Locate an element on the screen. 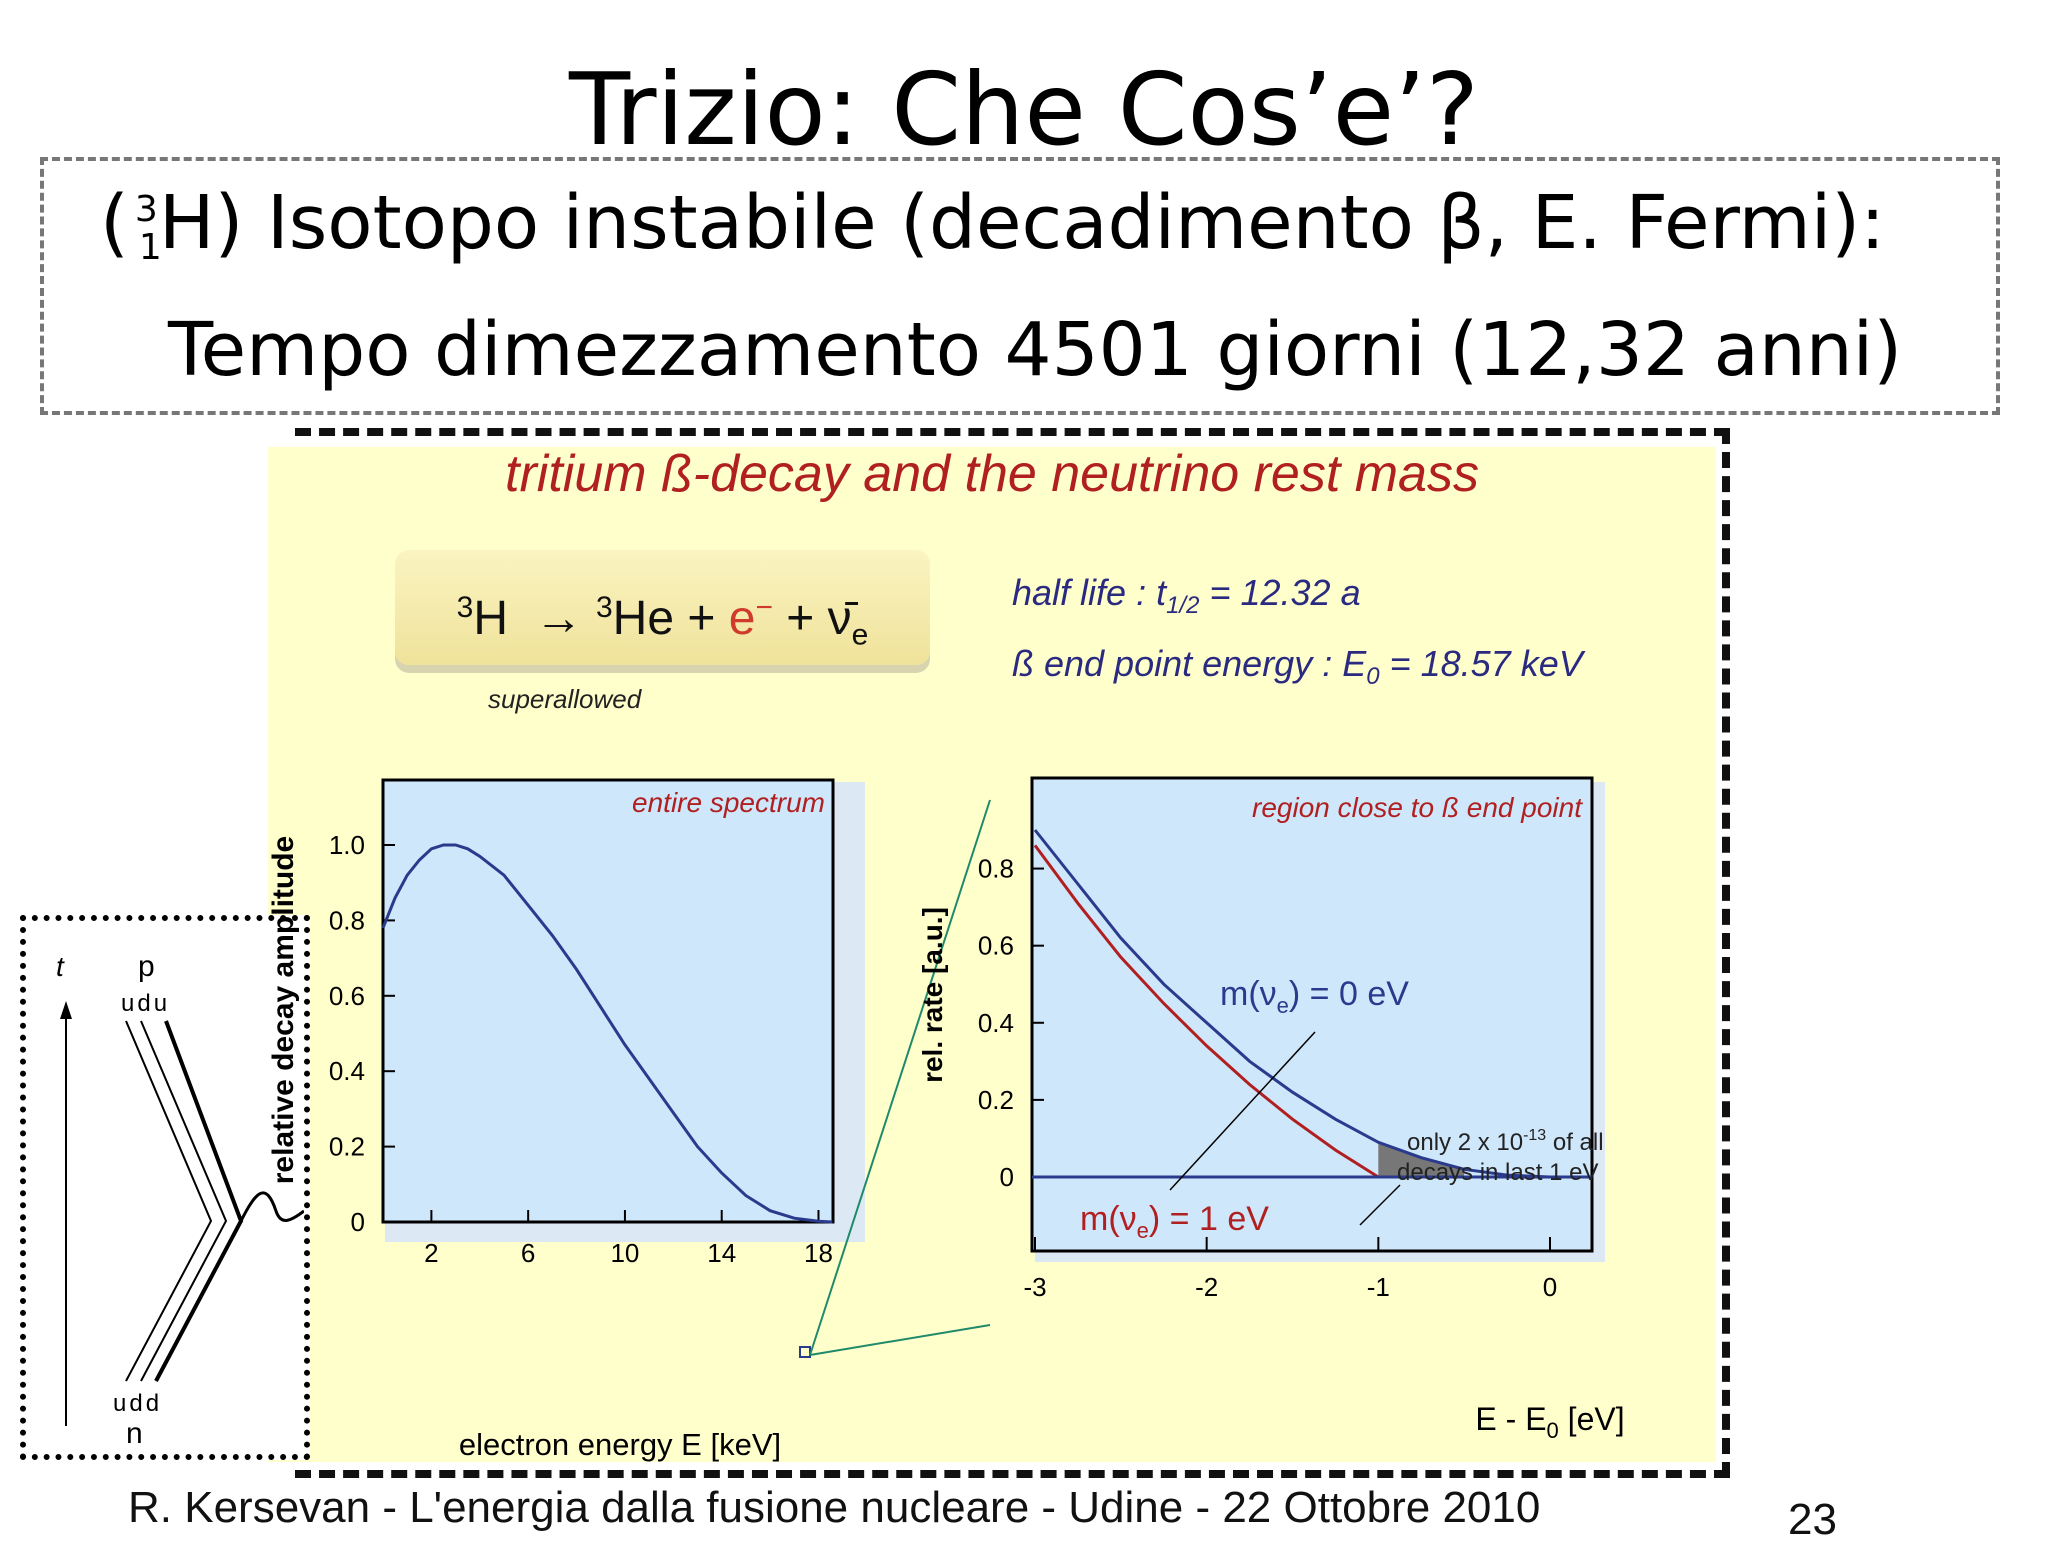 The image size is (2048, 1550). chart2-ylabel: rel. rate [a.u.] is located at coordinates (932, 995).